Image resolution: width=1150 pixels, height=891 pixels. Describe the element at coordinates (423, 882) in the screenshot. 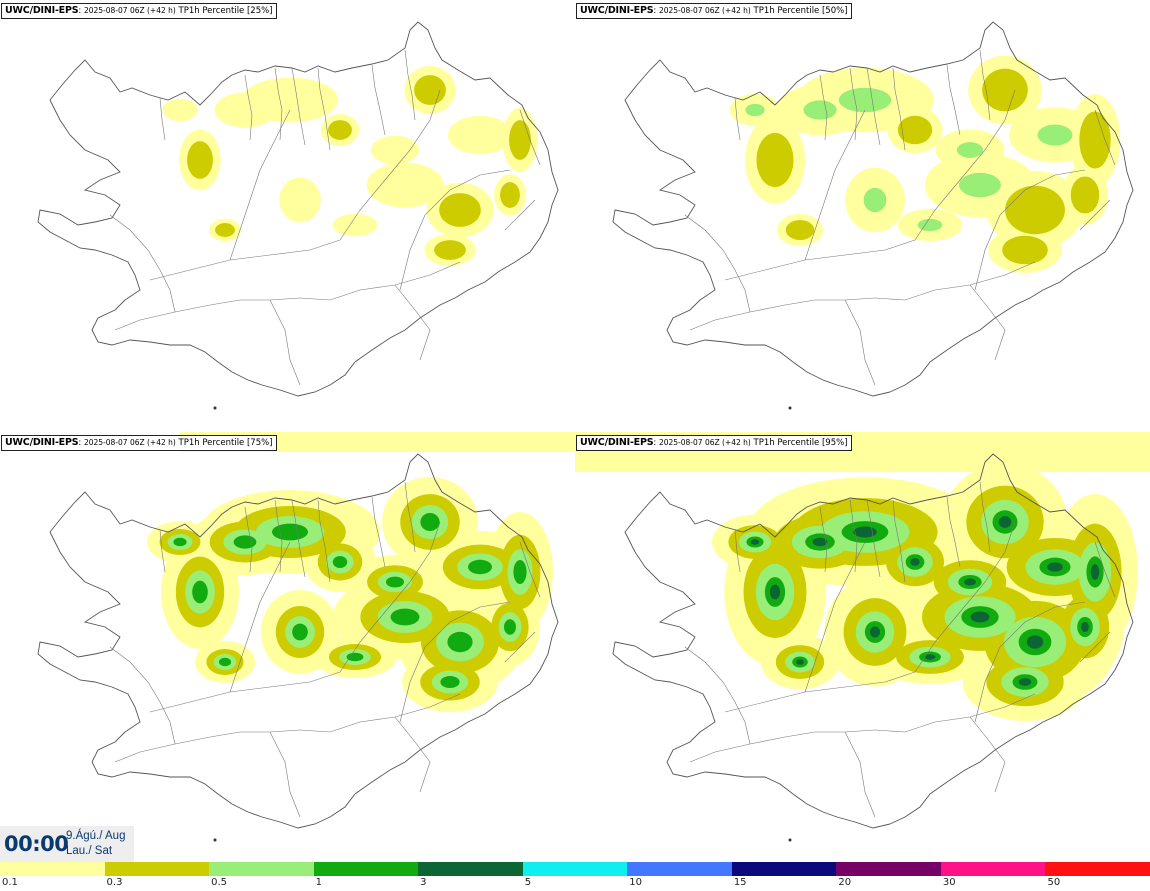

I see `legend-tick-label: 3` at that location.